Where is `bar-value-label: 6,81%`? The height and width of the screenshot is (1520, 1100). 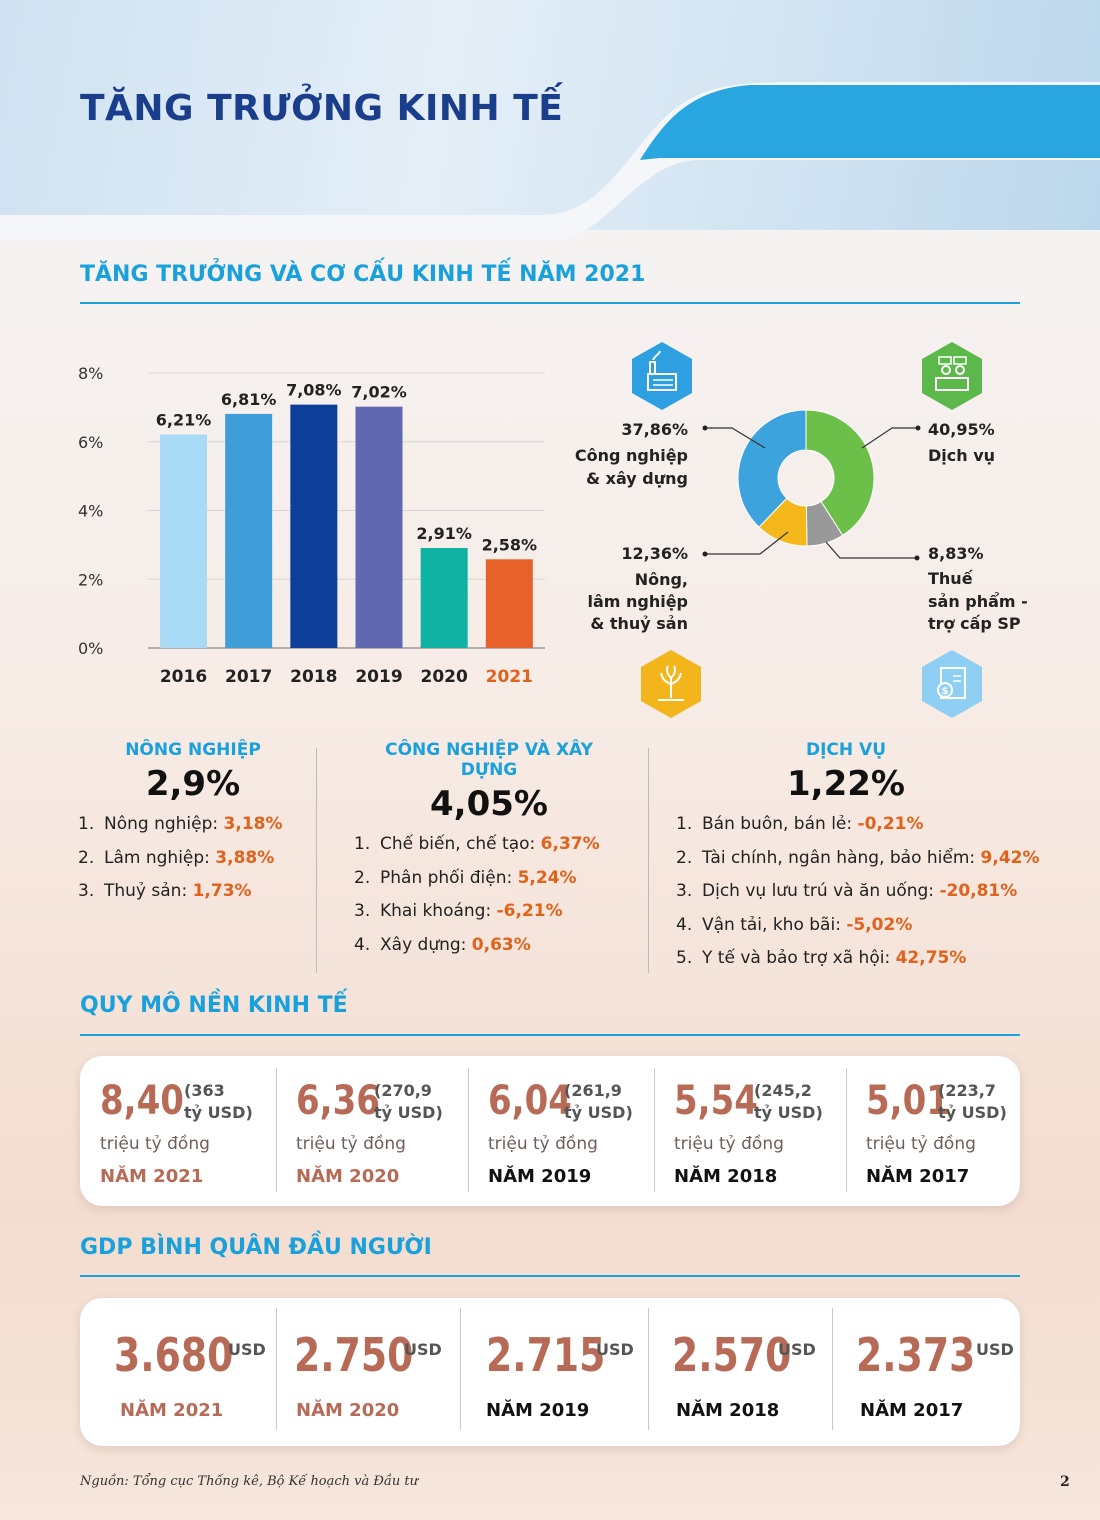 bar-value-label: 6,81% is located at coordinates (249, 399).